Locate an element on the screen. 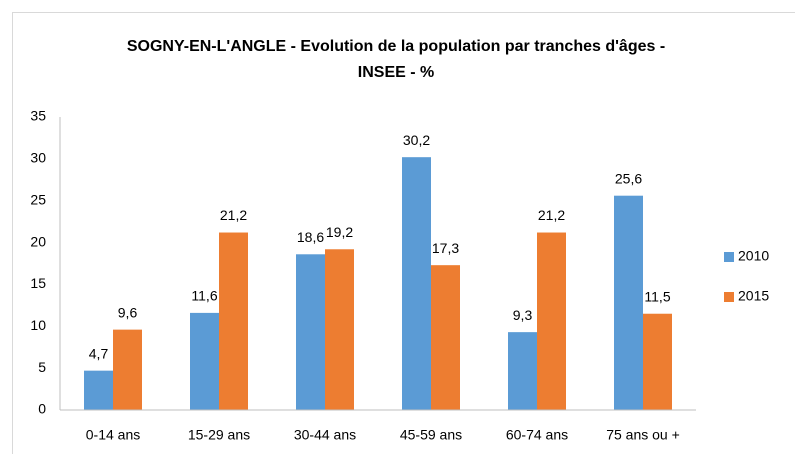  y-tick-label: 30 is located at coordinates (38, 158).